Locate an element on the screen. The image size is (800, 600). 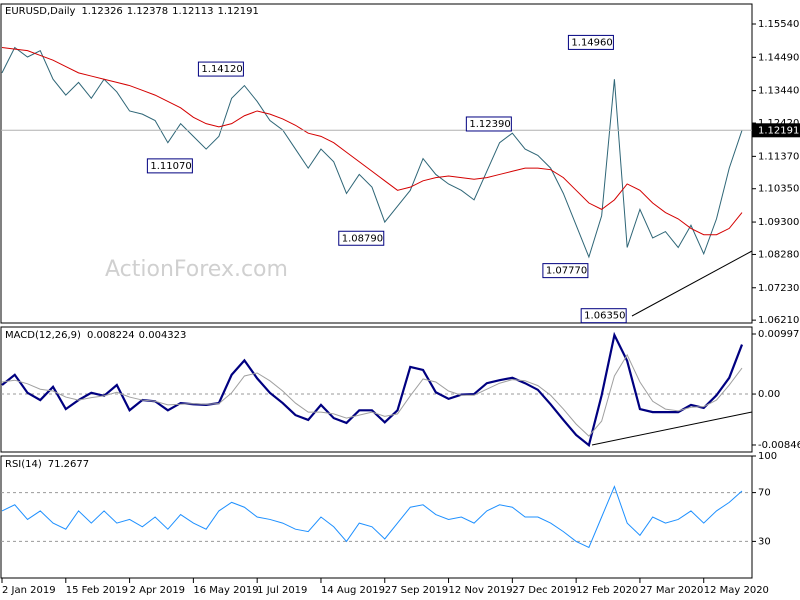
rsi-value: 71.2677 is located at coordinates (68, 464).